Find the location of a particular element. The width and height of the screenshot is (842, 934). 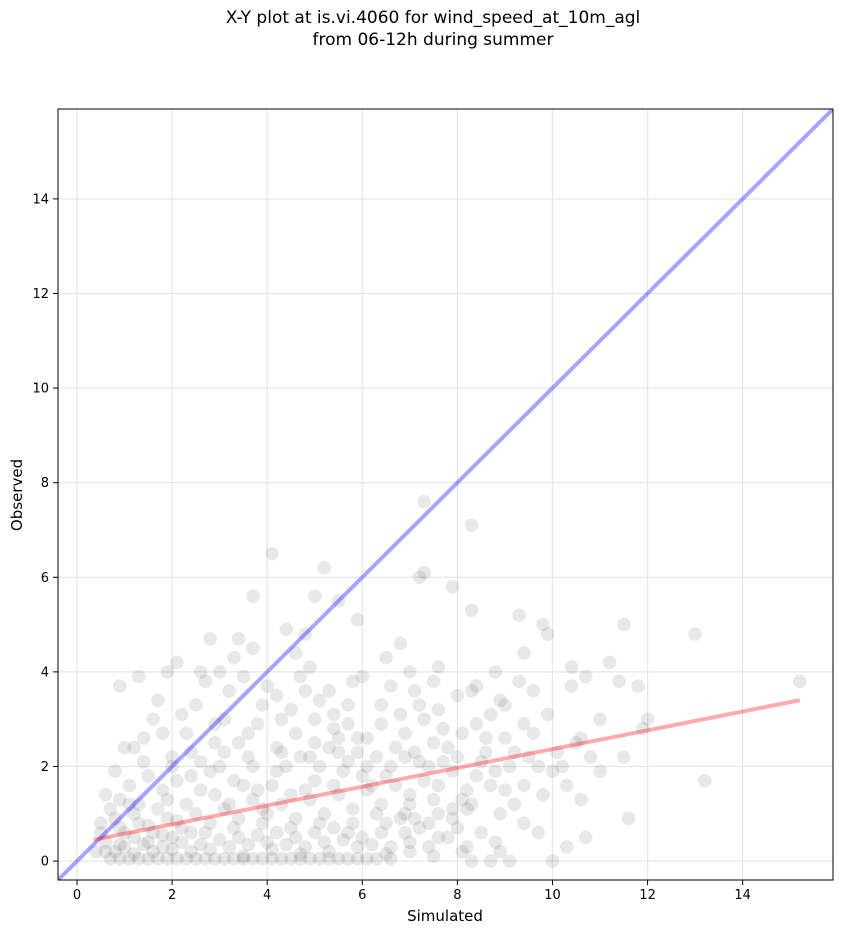

x-tick-label: 4 is located at coordinates (267, 895).